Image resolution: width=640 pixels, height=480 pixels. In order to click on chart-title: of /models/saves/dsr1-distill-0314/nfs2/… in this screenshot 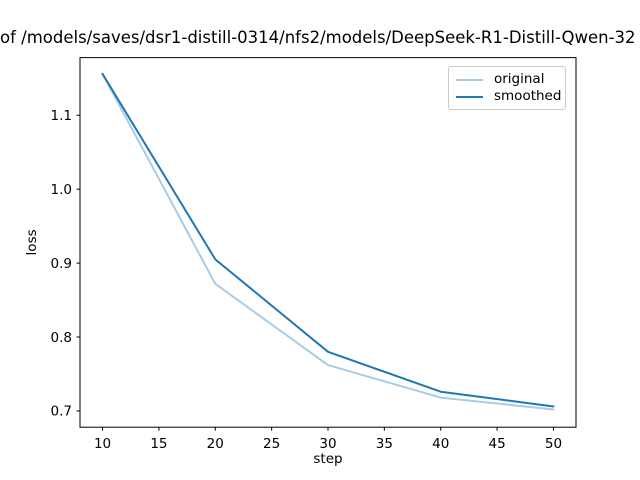, I will do `click(318, 37)`.